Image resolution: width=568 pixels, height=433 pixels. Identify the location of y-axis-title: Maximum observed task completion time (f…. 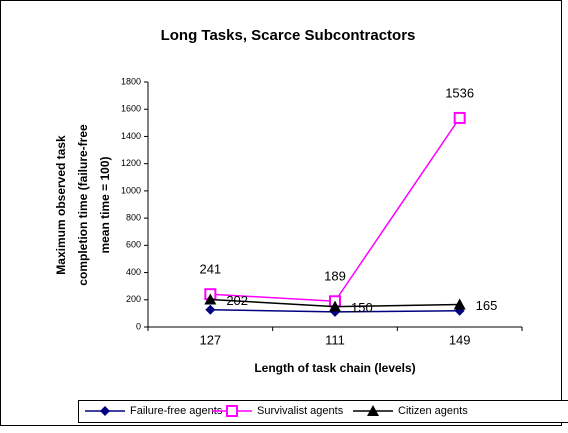
(83, 205).